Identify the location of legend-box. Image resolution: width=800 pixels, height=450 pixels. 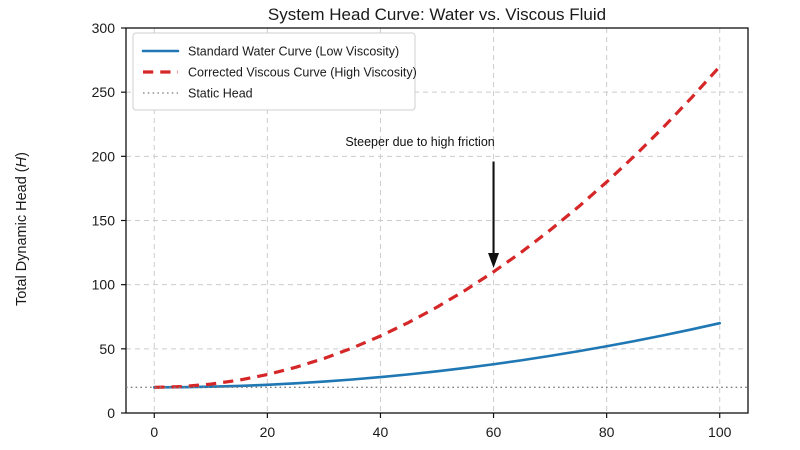
(274, 71).